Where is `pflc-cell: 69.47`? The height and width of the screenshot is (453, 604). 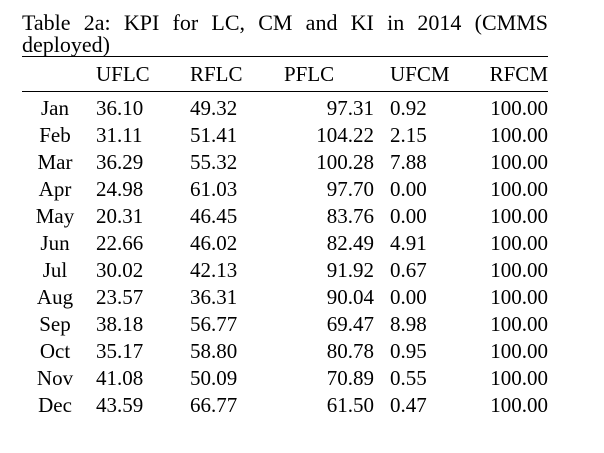
pflc-cell: 69.47 is located at coordinates (350, 324).